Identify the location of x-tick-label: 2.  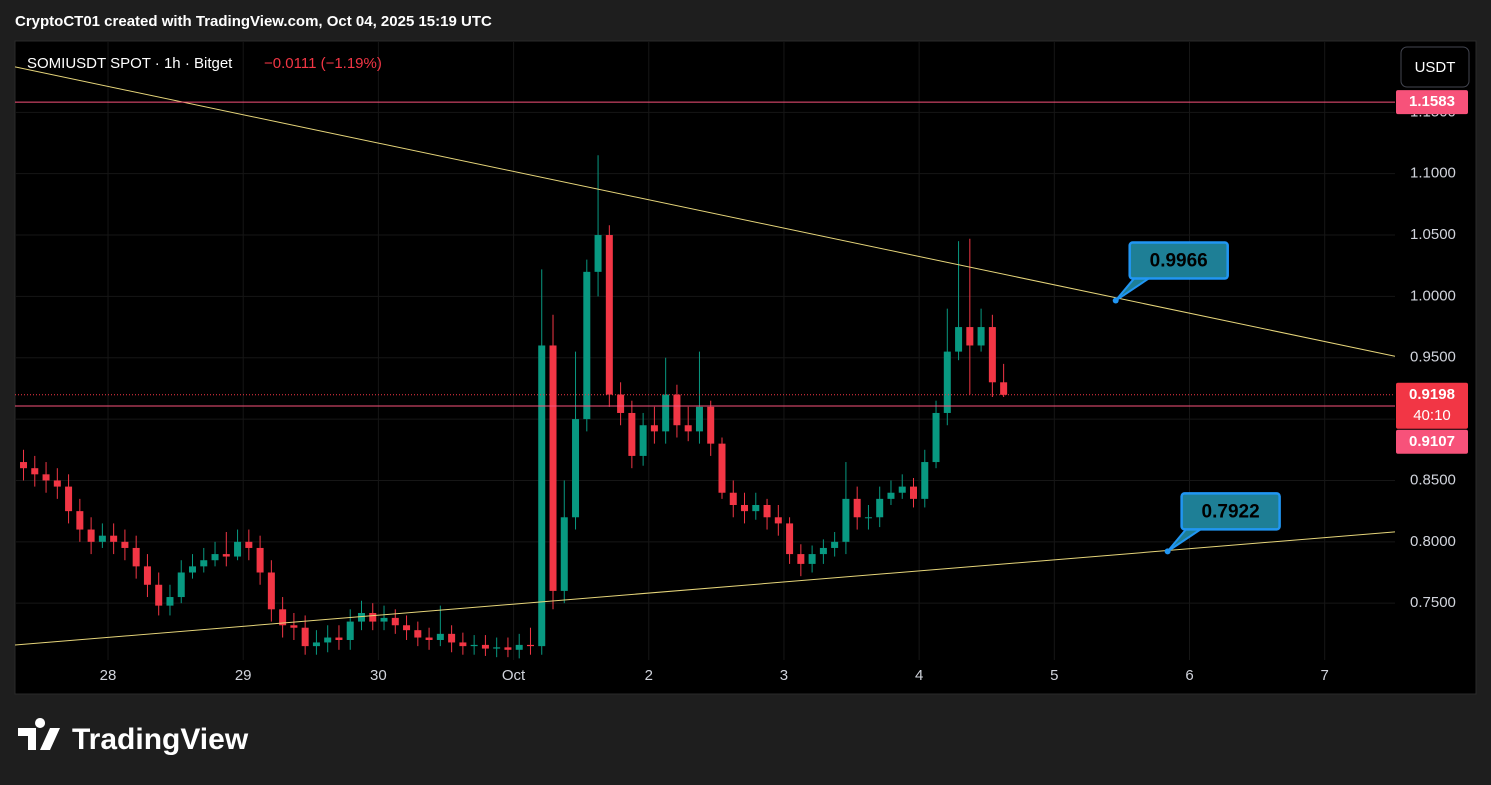
(649, 675).